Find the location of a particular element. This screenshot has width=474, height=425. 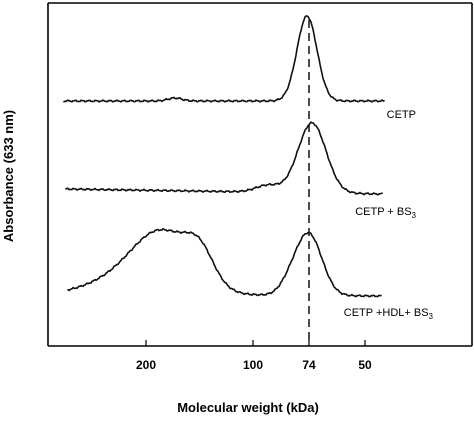

x-tick-label-50: 50 is located at coordinates (365, 365).